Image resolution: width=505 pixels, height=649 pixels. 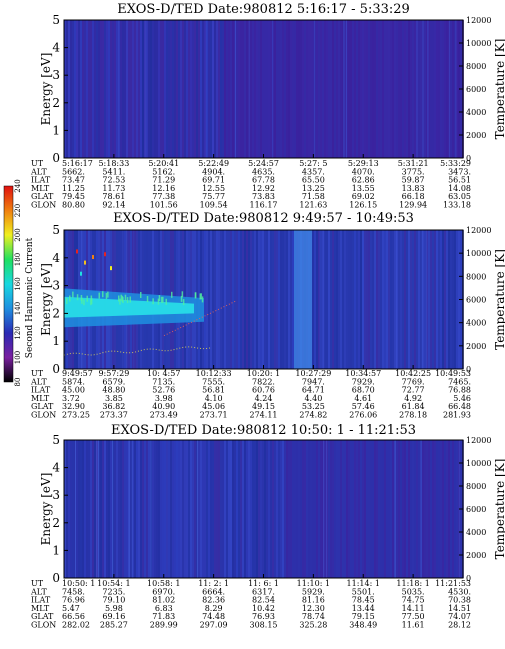 I want to click on y2-tick-label: 0, so click(x=468, y=158).